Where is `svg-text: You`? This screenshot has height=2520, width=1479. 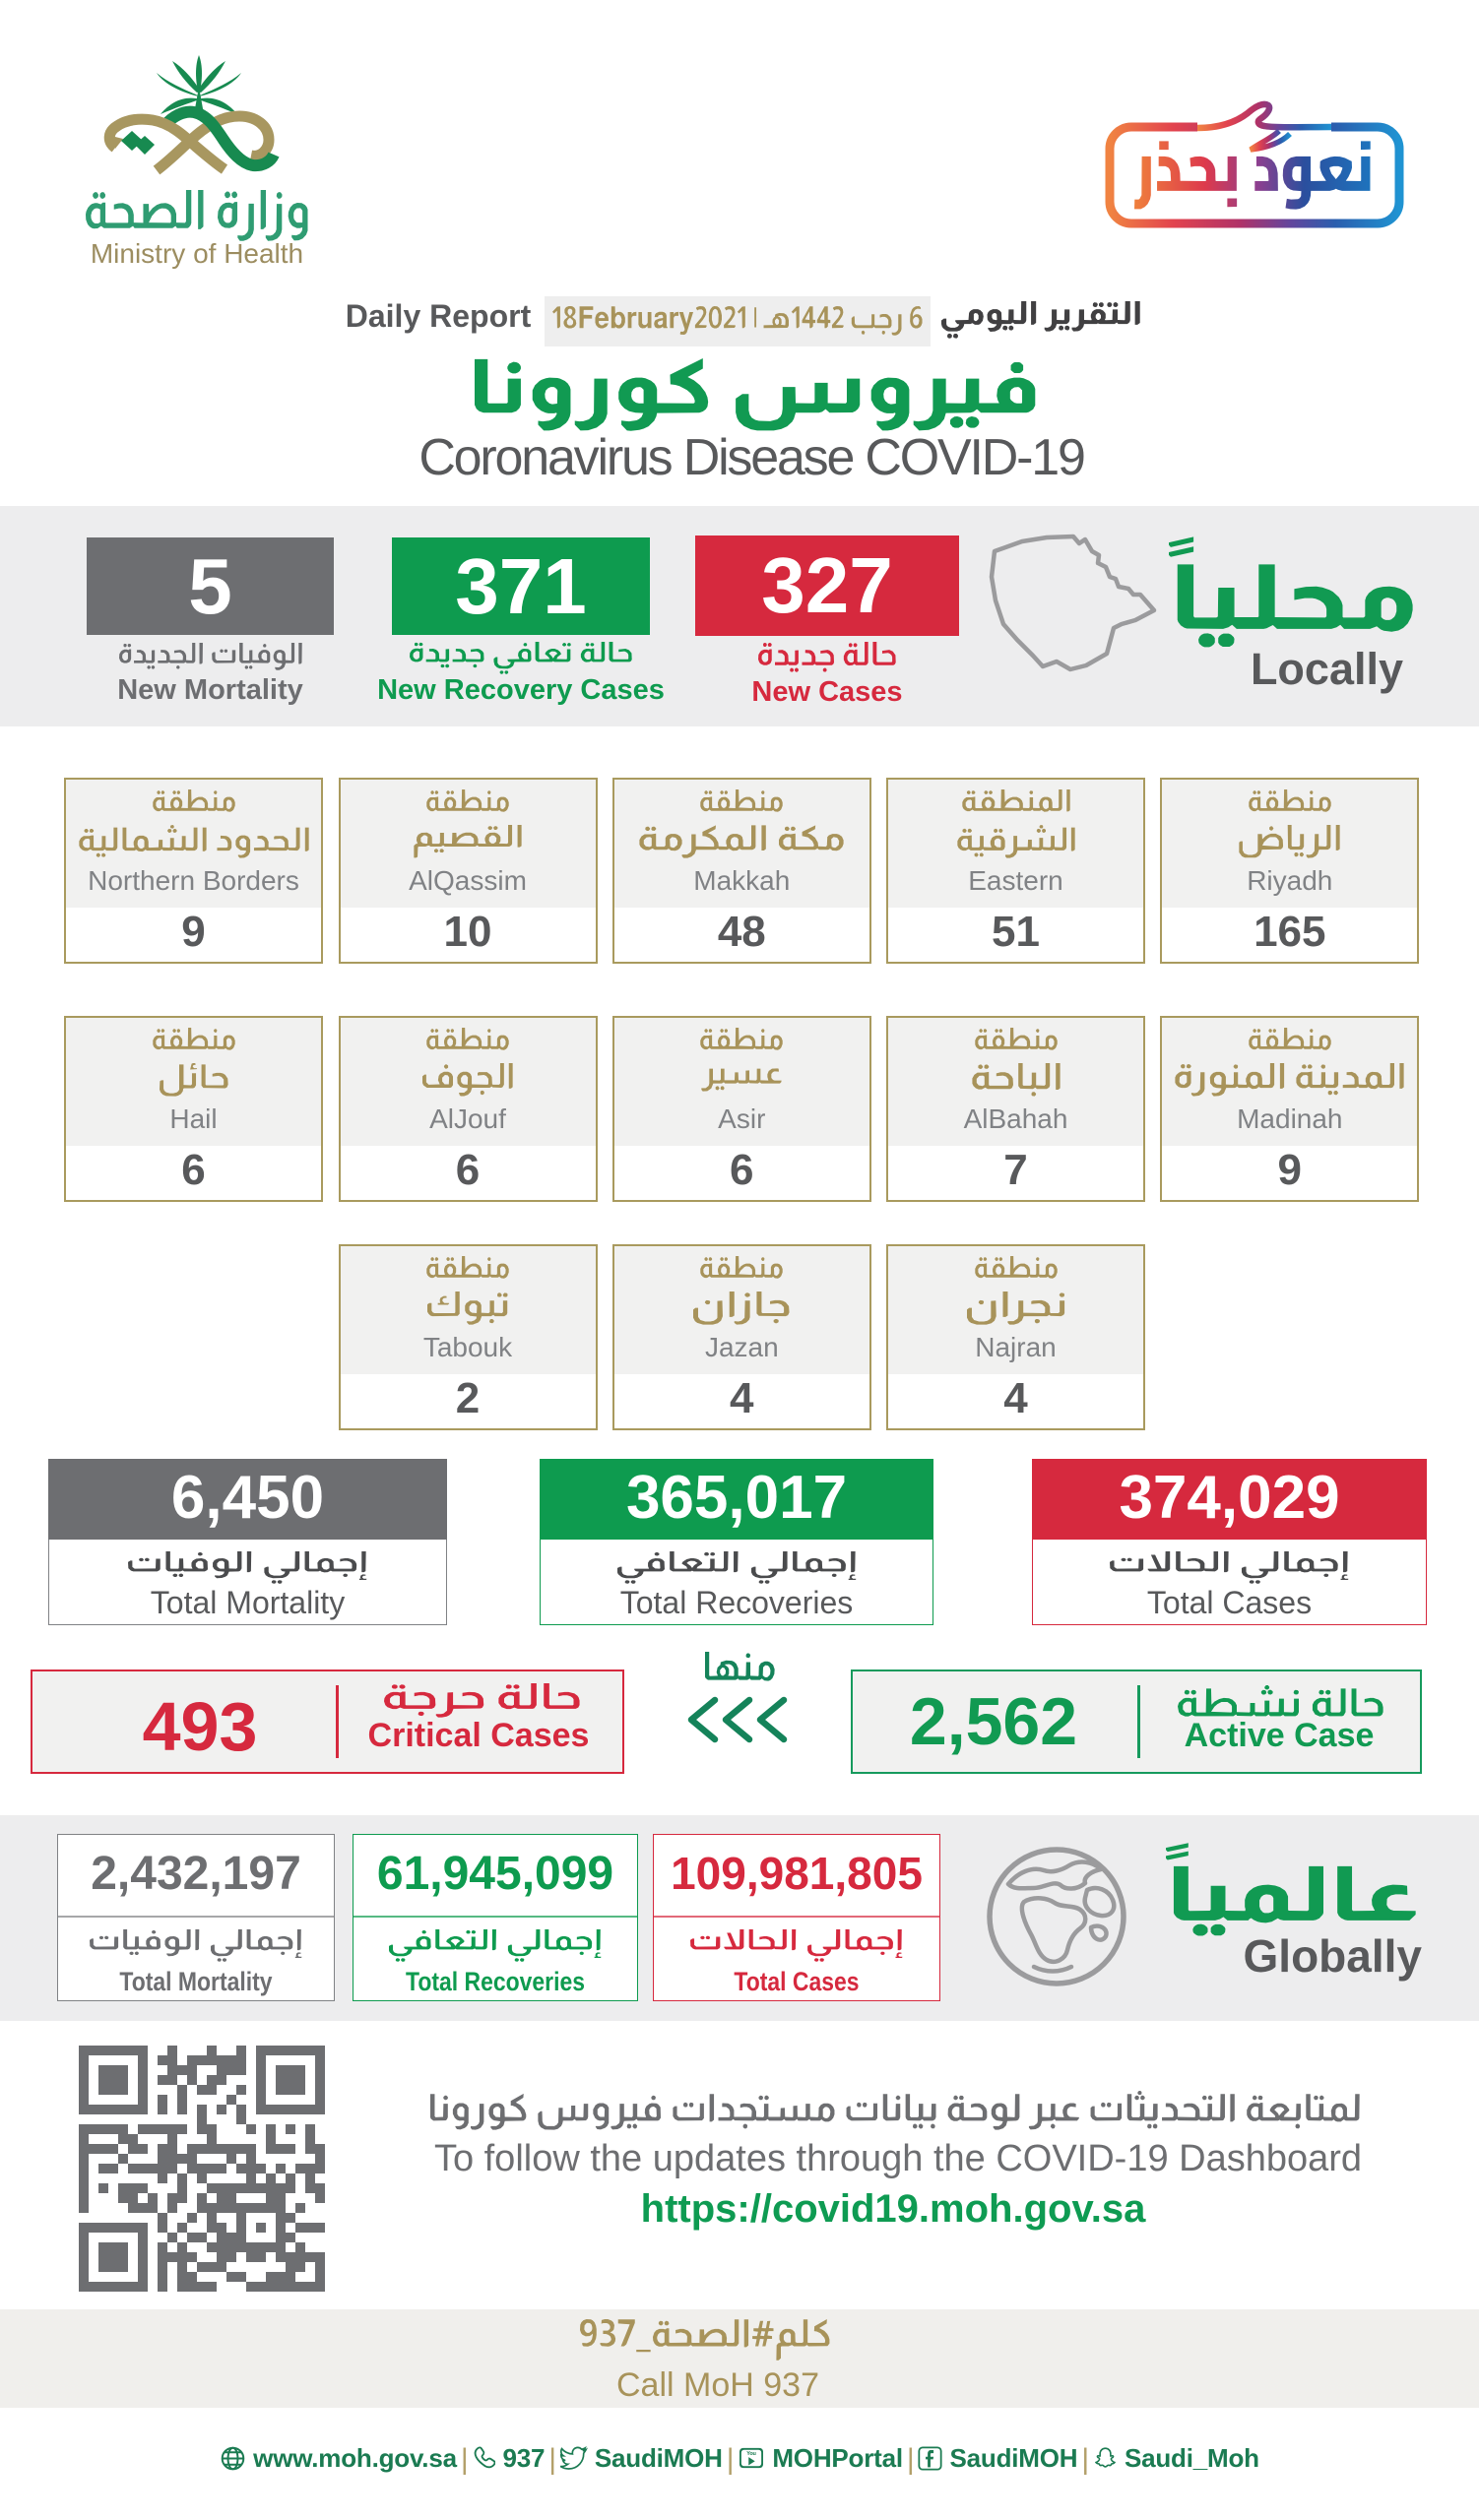
svg-text: You is located at coordinates (752, 2454).